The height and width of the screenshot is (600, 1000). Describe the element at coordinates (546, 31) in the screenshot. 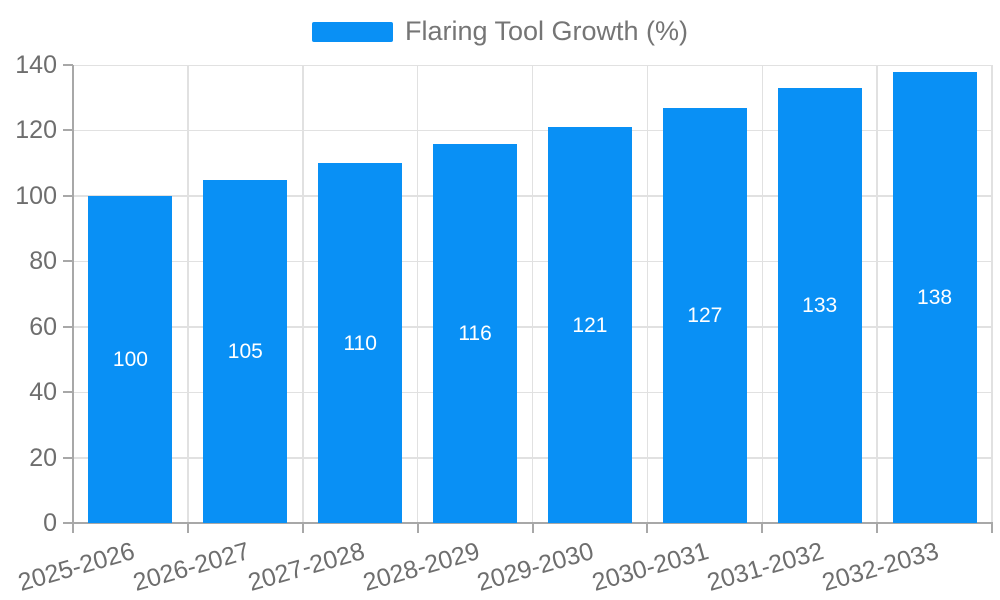

I see `legend-label: Flaring Tool Growth (%)` at that location.